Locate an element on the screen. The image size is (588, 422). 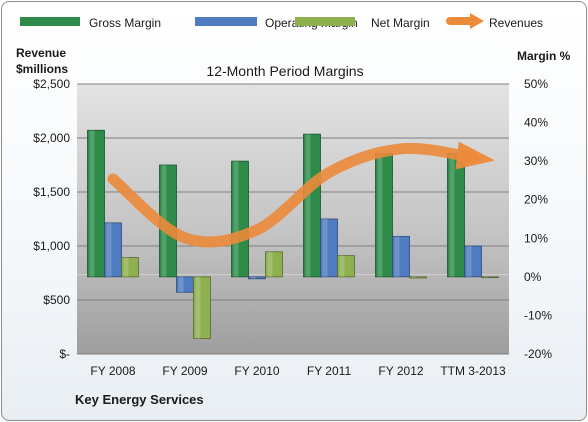
left-axis-tick-label: $1,000 is located at coordinates (51, 246).